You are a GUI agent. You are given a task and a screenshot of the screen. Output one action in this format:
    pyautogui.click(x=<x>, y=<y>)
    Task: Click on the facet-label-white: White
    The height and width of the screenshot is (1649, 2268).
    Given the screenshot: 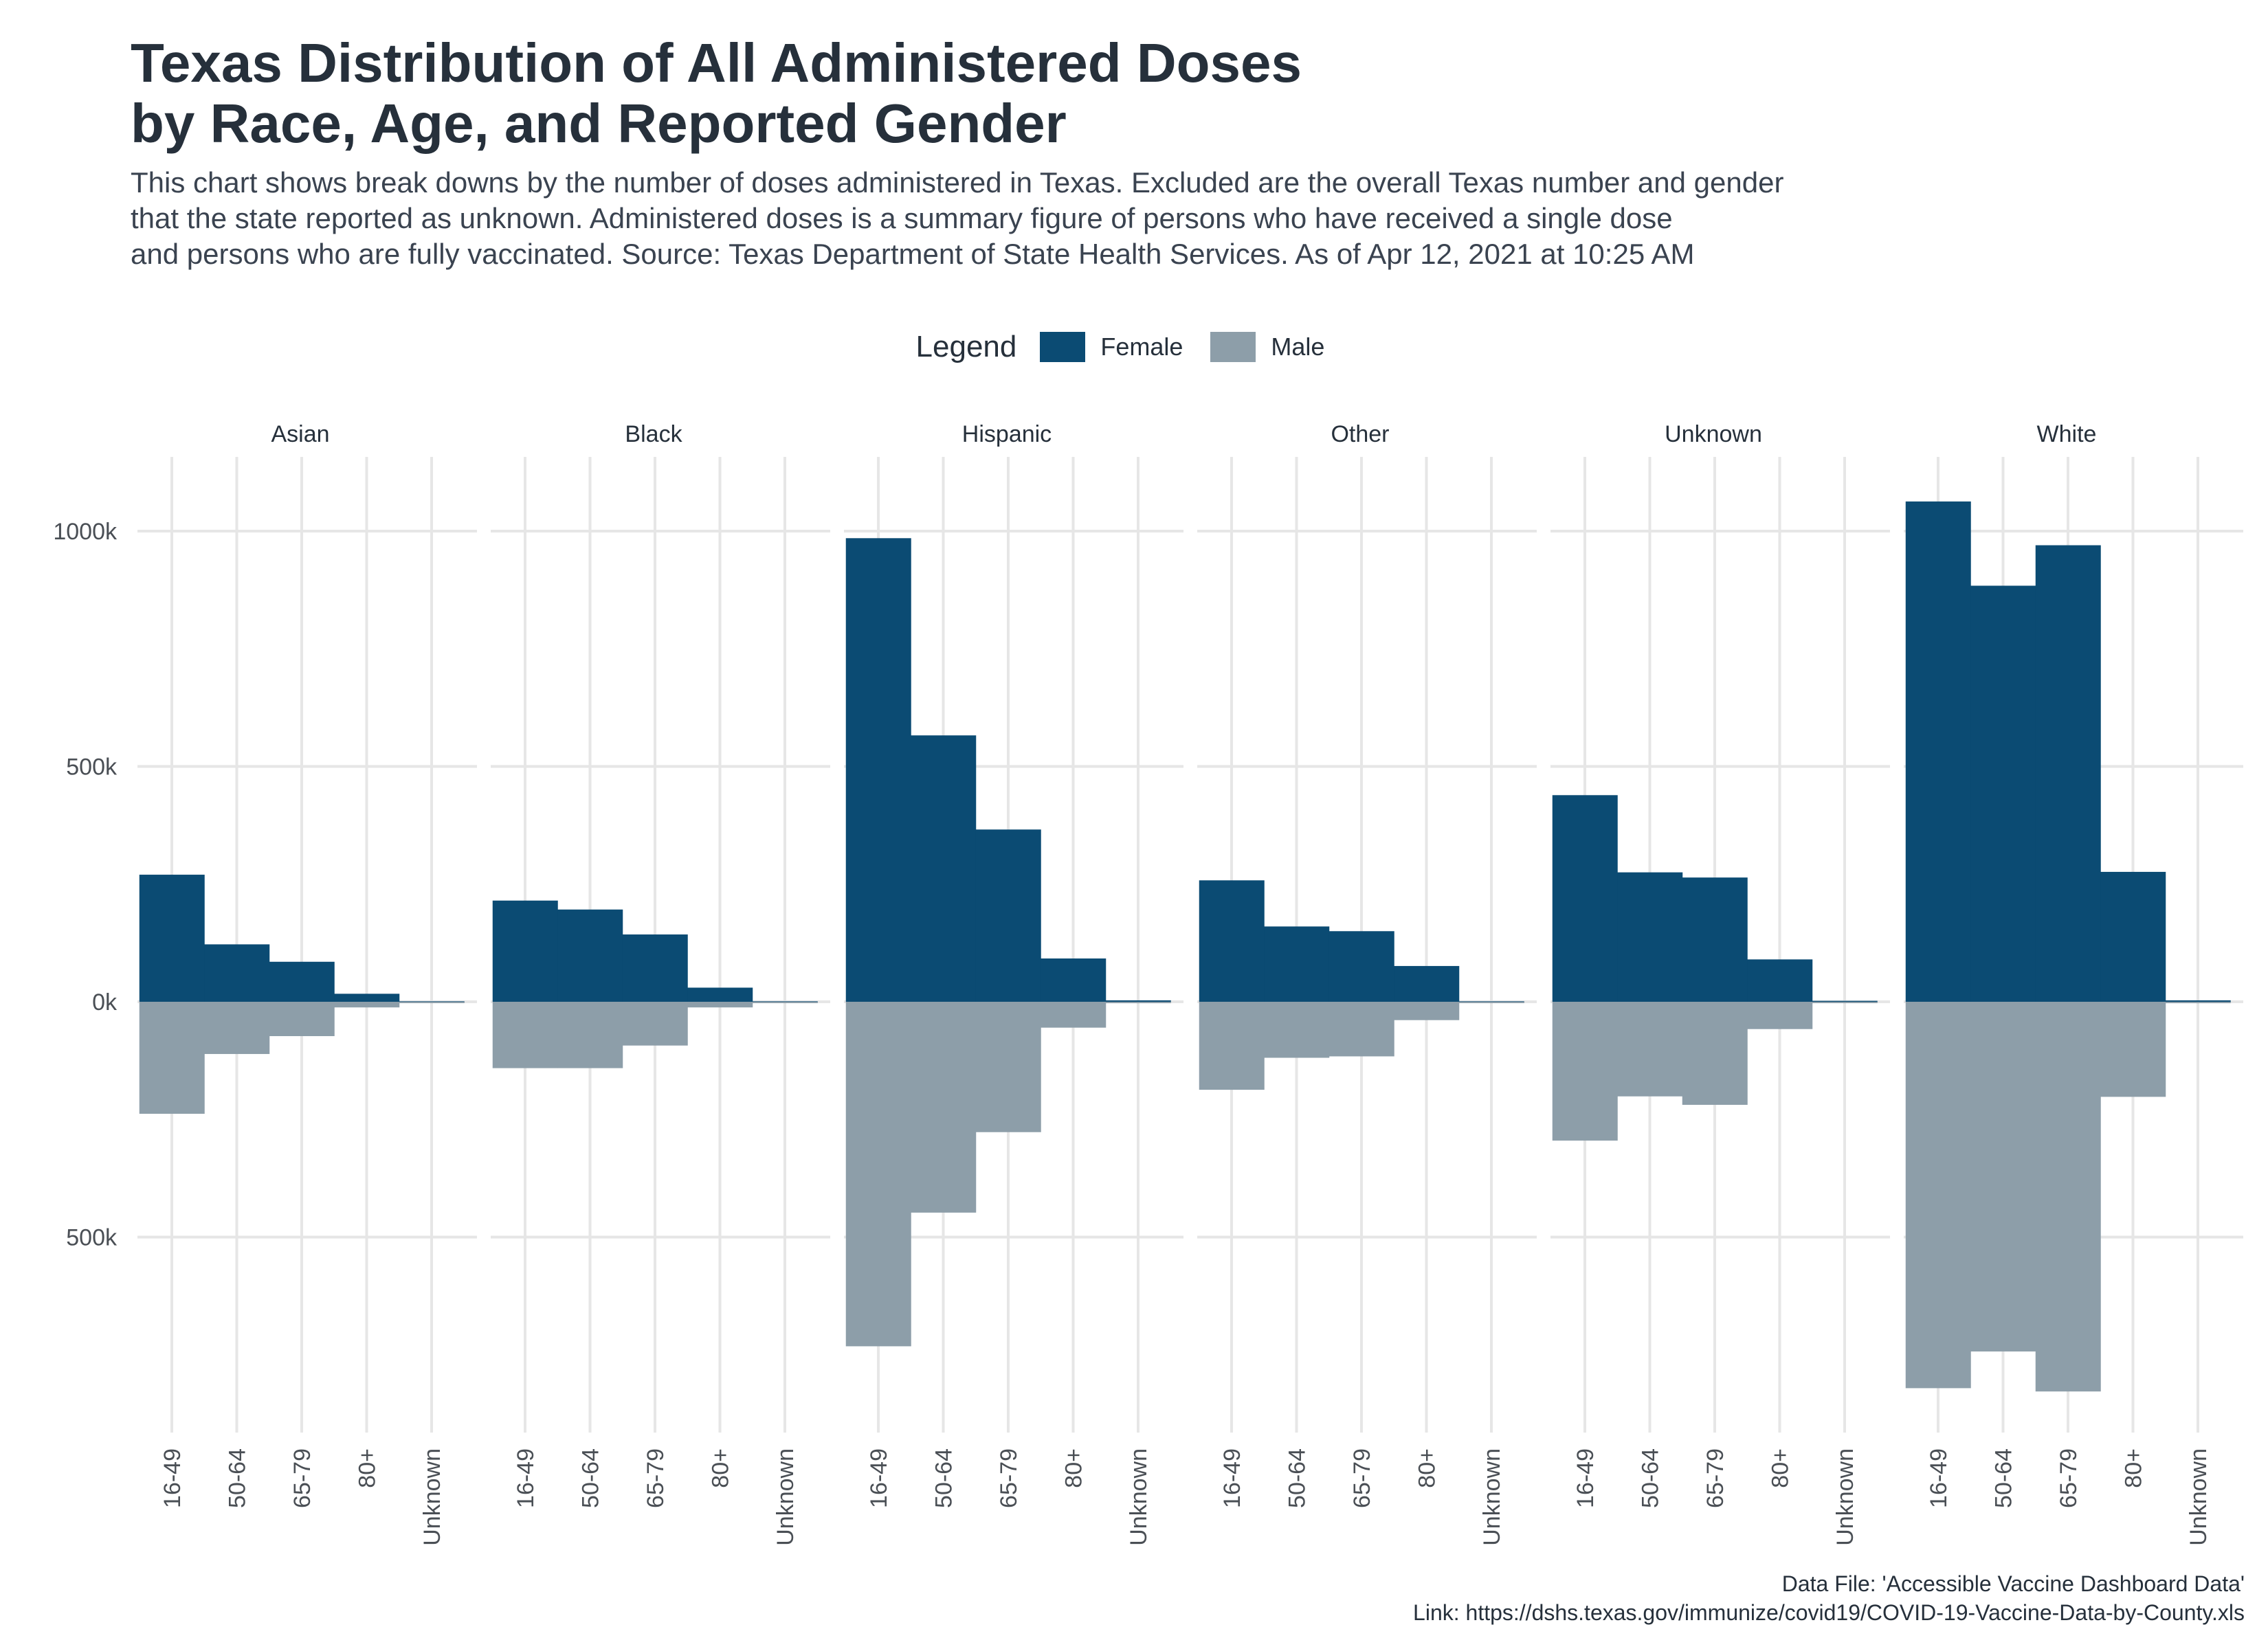 What is the action you would take?
    pyautogui.click(x=2067, y=434)
    